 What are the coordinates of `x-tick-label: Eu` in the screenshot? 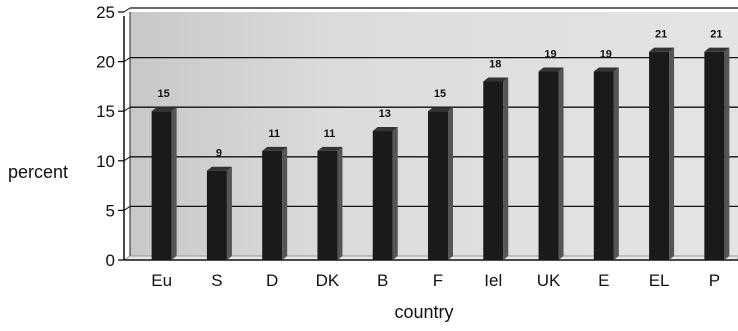 It's located at (161, 280).